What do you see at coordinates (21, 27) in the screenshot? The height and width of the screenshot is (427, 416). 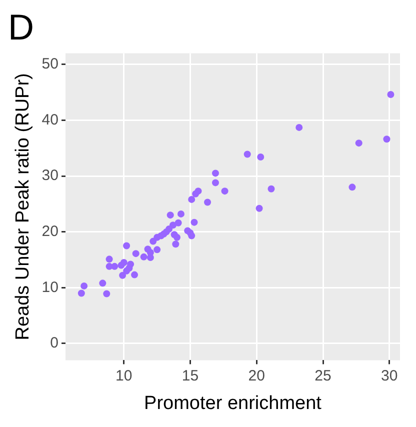 I see `chart-title: D` at bounding box center [21, 27].